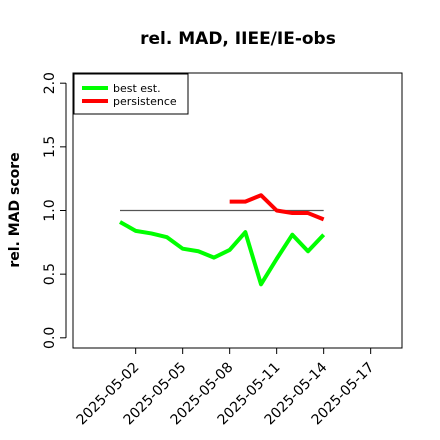 This screenshot has width=440, height=440. Describe the element at coordinates (50, 338) in the screenshot. I see `y-tick-label: 0.0` at that location.